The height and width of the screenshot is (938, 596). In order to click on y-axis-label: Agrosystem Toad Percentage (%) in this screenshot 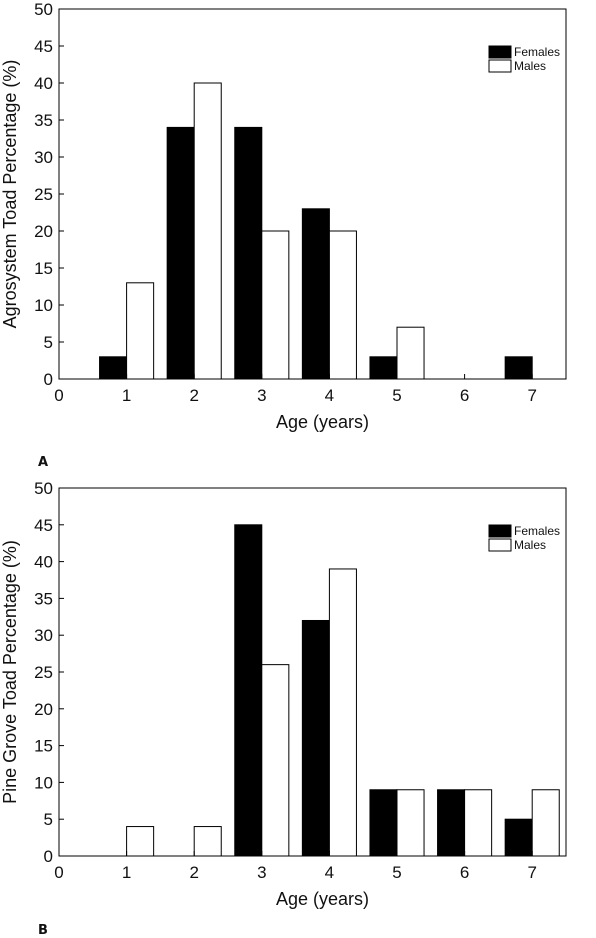, I will do `click(10, 194)`.